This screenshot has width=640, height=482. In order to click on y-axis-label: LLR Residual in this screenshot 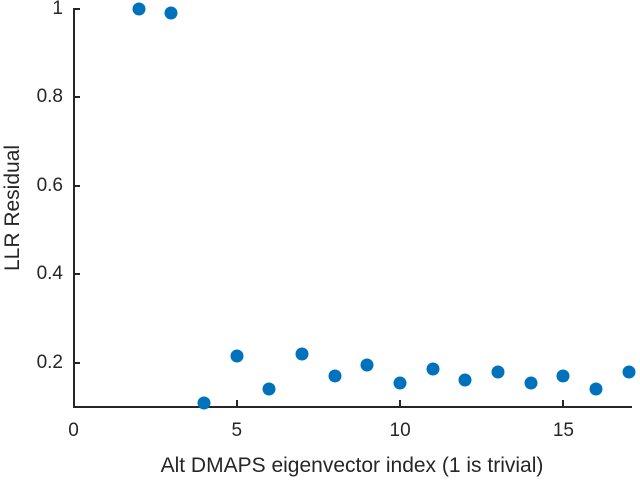, I will do `click(12, 208)`.